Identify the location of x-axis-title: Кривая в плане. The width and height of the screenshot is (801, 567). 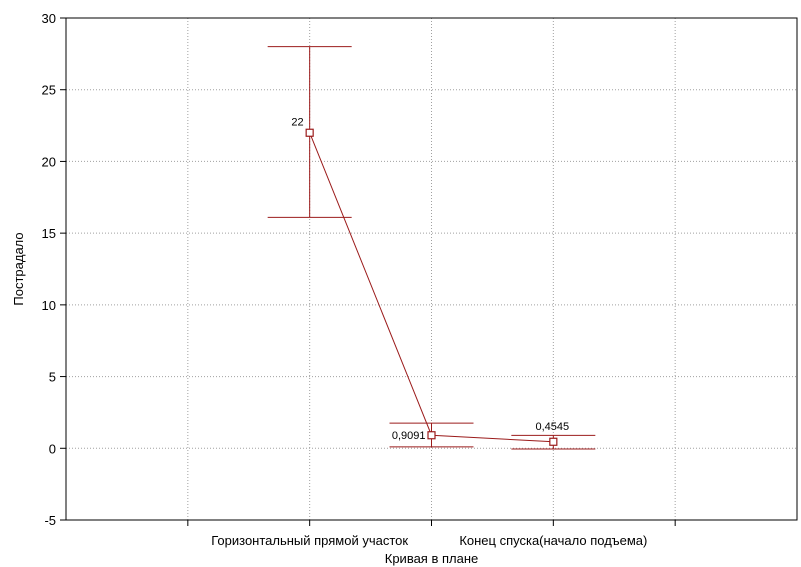
(432, 558).